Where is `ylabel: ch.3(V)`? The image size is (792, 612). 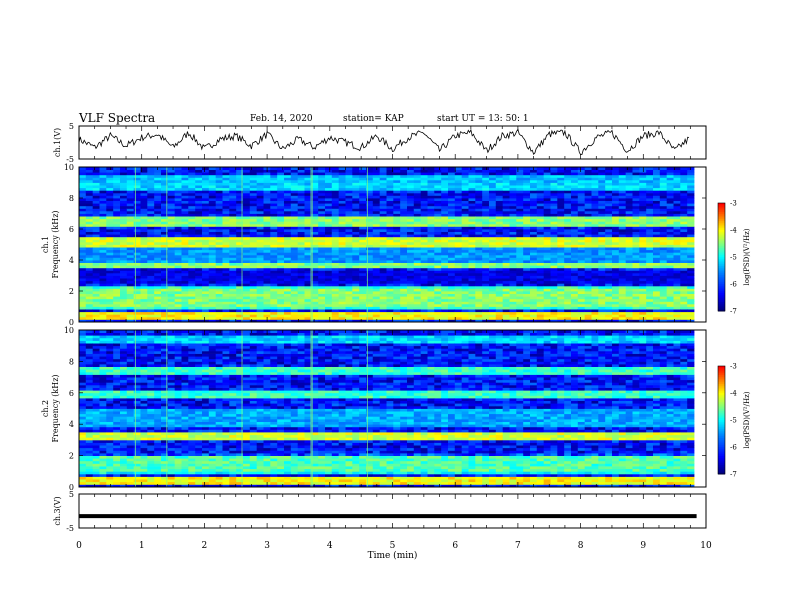
ylabel: ch.3(V) is located at coordinates (57, 510).